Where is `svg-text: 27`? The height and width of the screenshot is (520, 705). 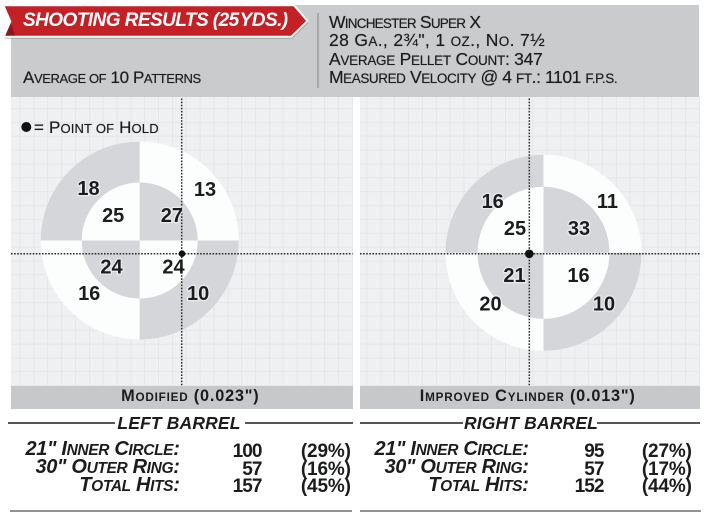
svg-text: 27 is located at coordinates (172, 215).